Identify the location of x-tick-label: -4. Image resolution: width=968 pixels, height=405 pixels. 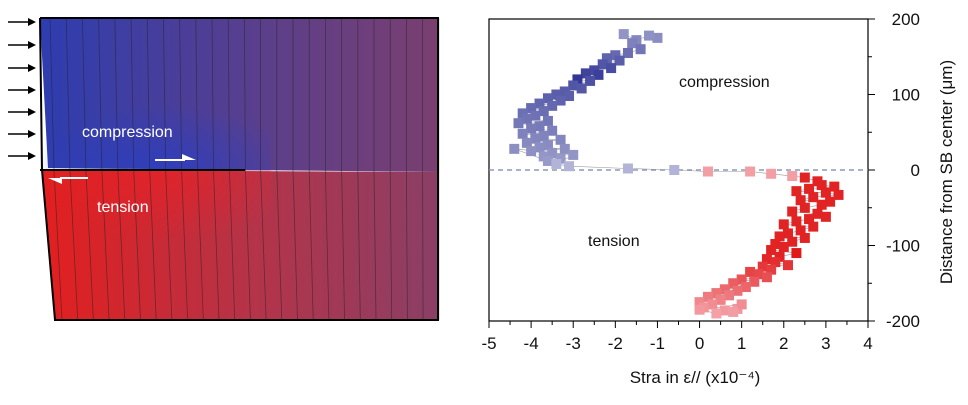
(531, 343).